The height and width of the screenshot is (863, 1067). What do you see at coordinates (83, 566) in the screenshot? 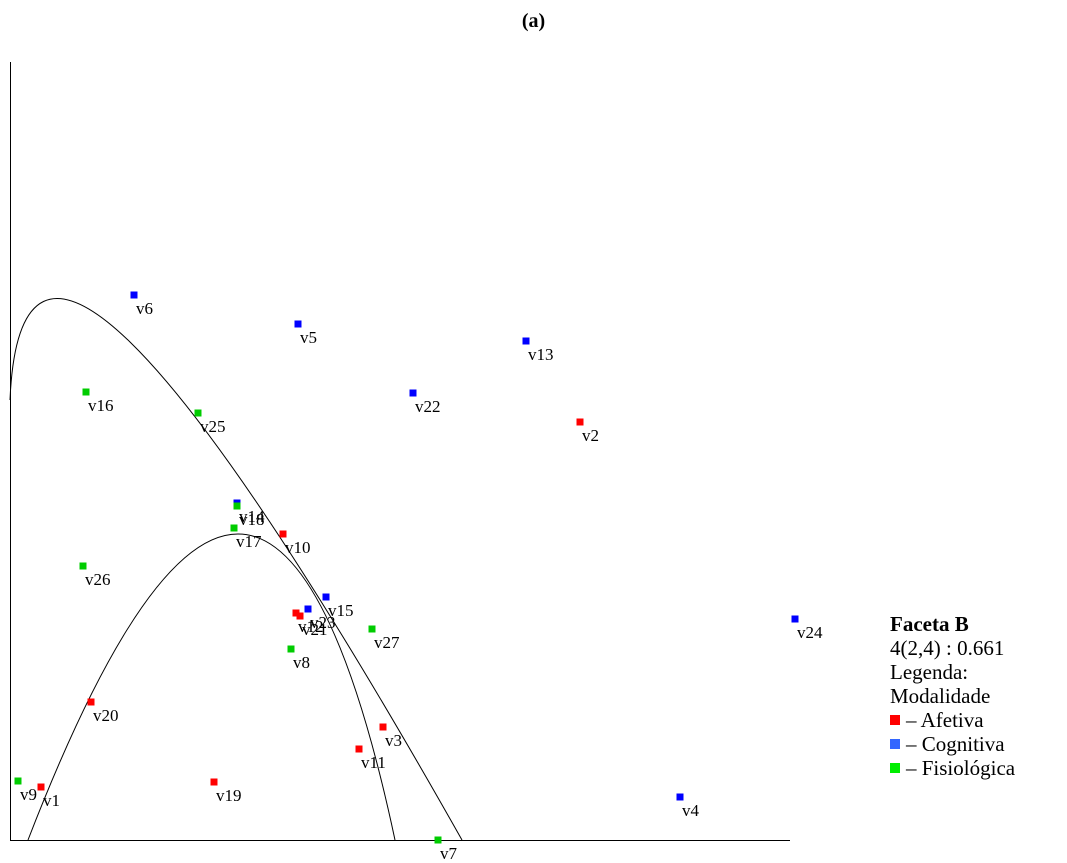
I see `point-v26` at bounding box center [83, 566].